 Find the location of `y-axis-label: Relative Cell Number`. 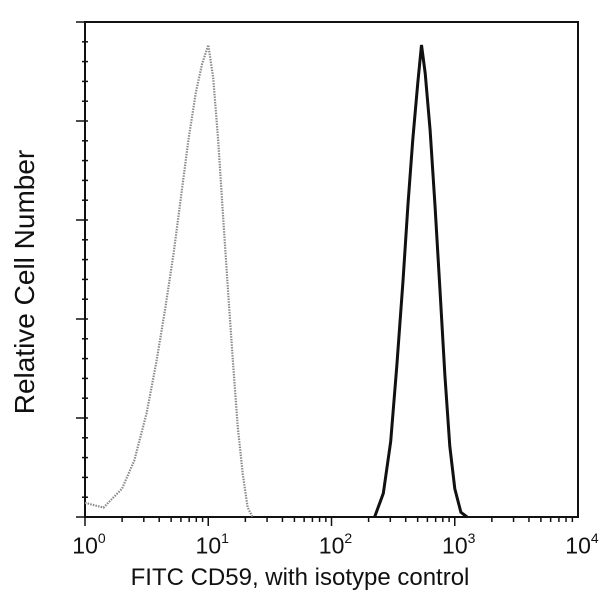

y-axis-label: Relative Cell Number is located at coordinates (24, 282).